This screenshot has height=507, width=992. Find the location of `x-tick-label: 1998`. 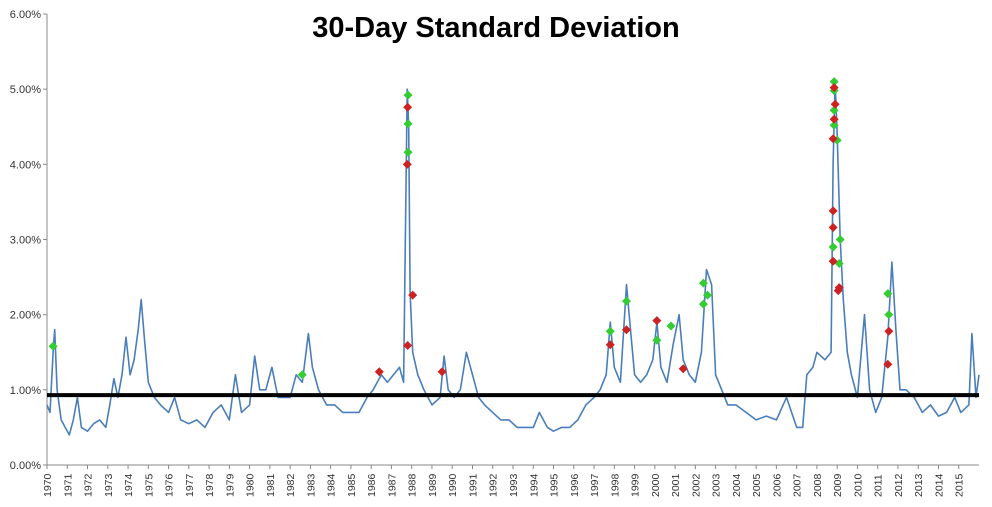

x-tick-label: 1998 is located at coordinates (615, 485).